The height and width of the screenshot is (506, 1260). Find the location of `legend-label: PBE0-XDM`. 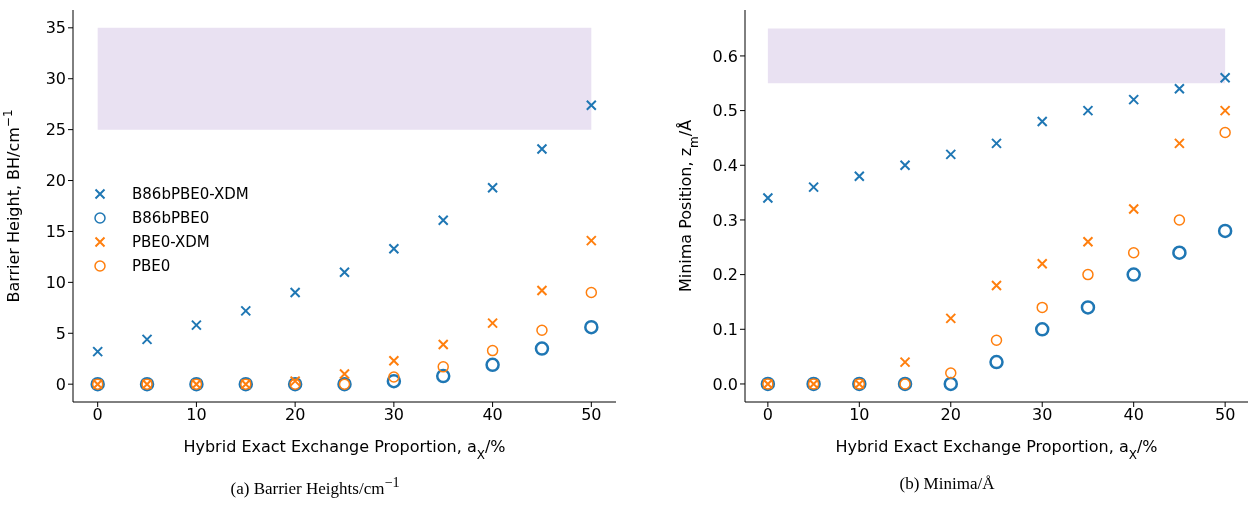

legend-label: PBE0-XDM is located at coordinates (171, 242).